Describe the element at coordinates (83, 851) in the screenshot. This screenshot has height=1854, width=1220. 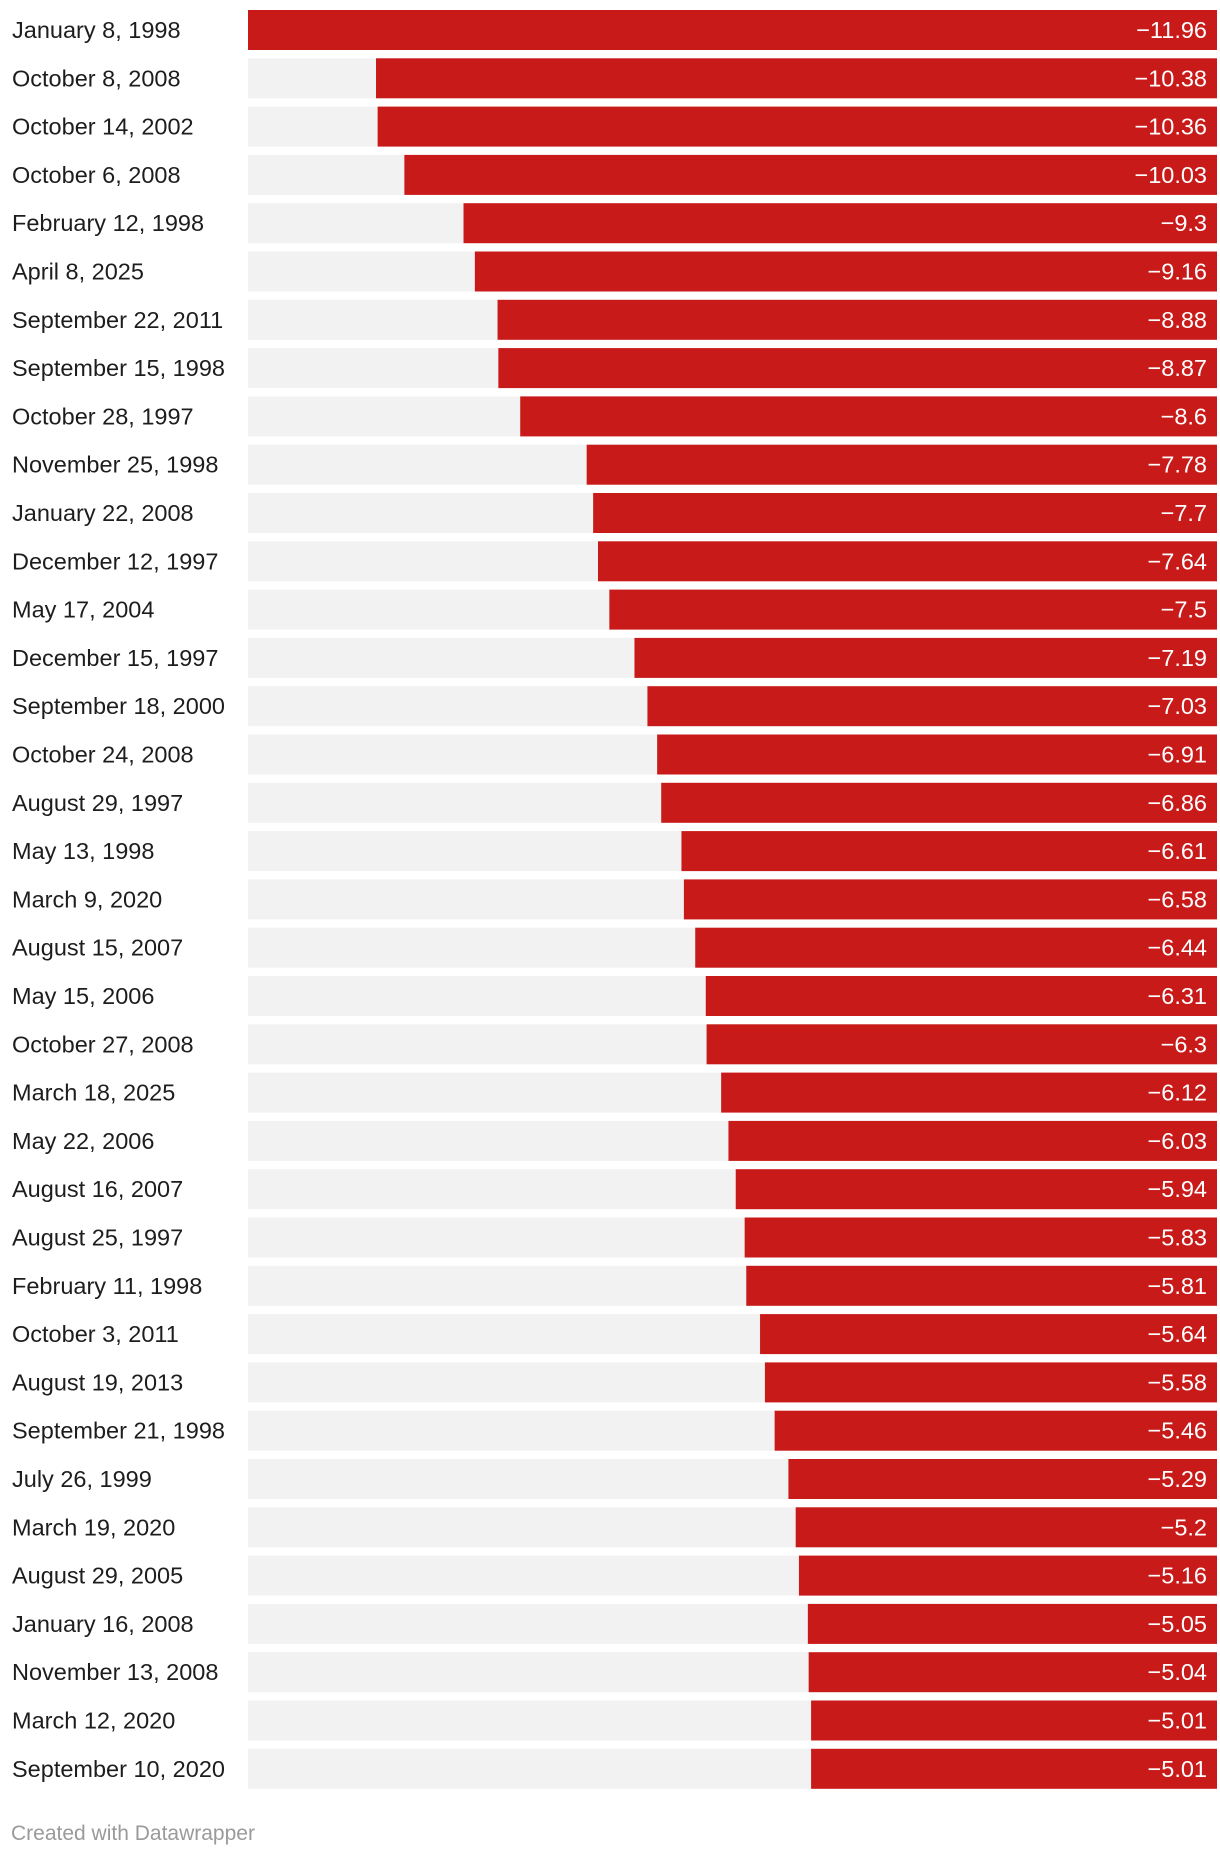
I see `category-label: May 13, 1998` at that location.